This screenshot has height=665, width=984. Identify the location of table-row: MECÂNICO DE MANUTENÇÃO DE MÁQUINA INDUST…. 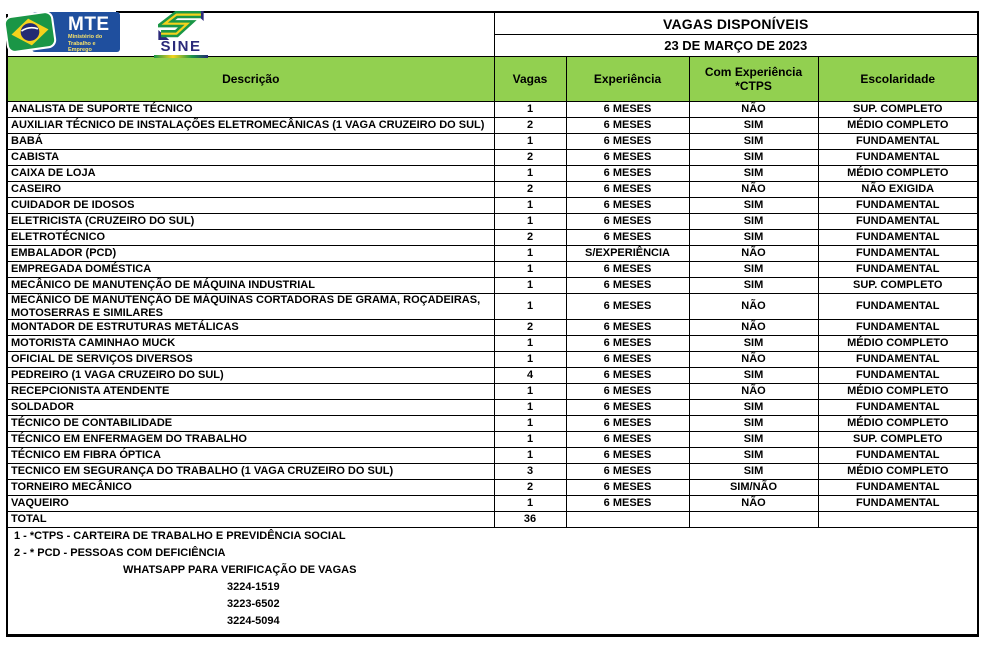
(492, 285).